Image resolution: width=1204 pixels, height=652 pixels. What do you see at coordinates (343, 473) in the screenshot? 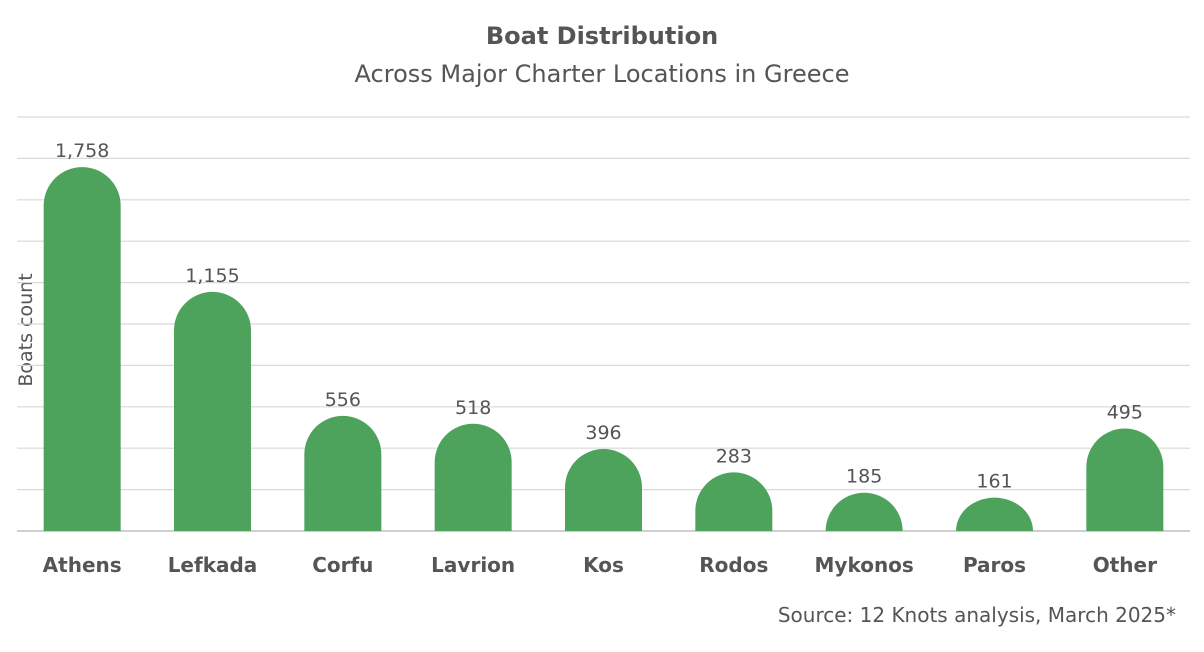
I see `bar-corfu` at bounding box center [343, 473].